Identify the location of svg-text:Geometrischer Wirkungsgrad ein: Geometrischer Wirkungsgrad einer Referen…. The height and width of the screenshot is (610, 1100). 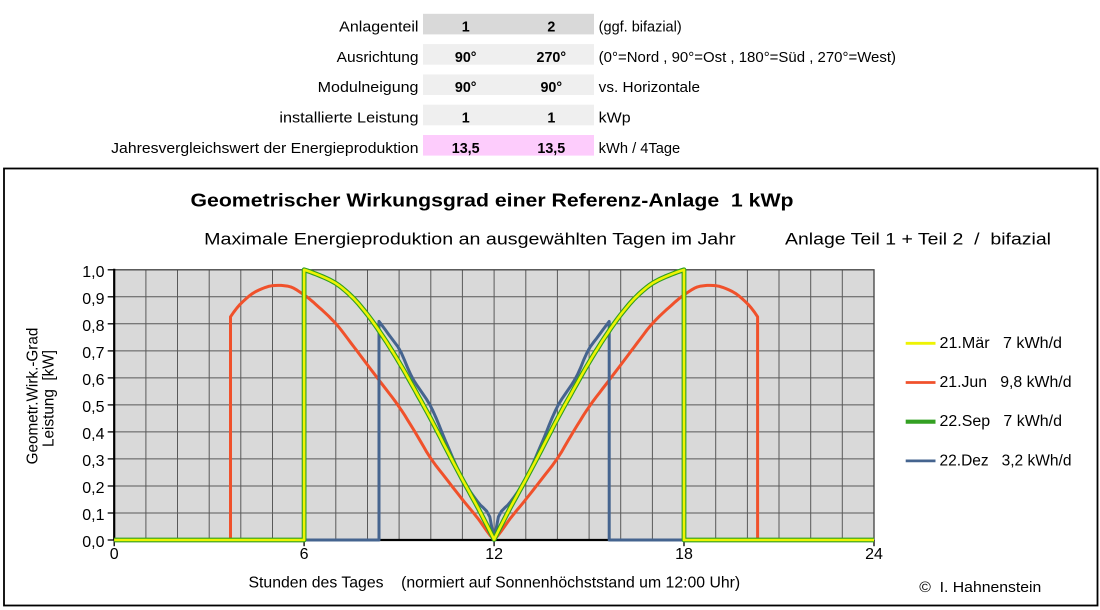
(492, 200).